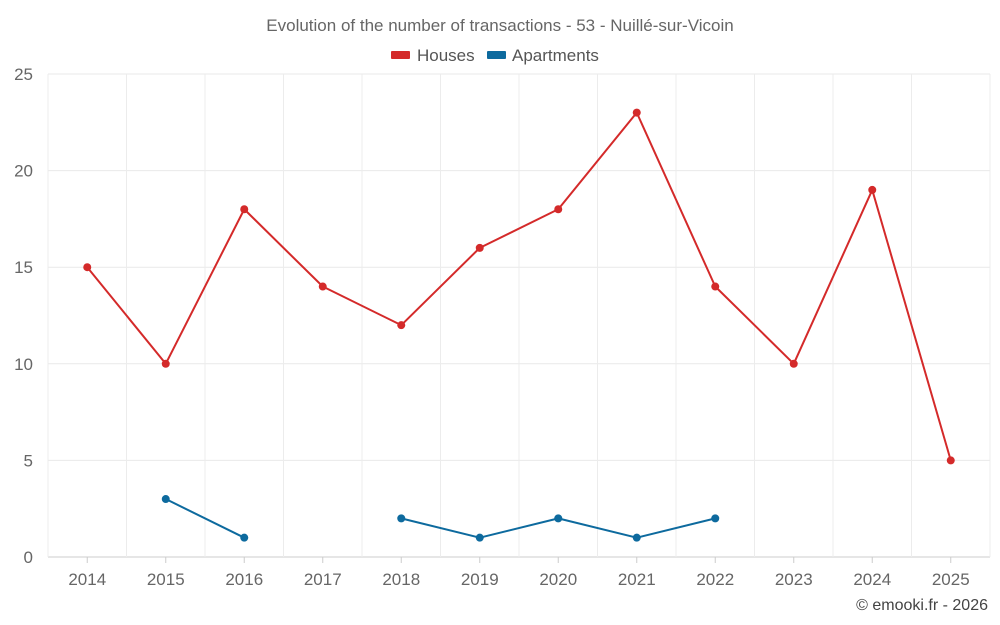 The height and width of the screenshot is (625, 1000). I want to click on y-tick-label: 15, so click(23, 267).